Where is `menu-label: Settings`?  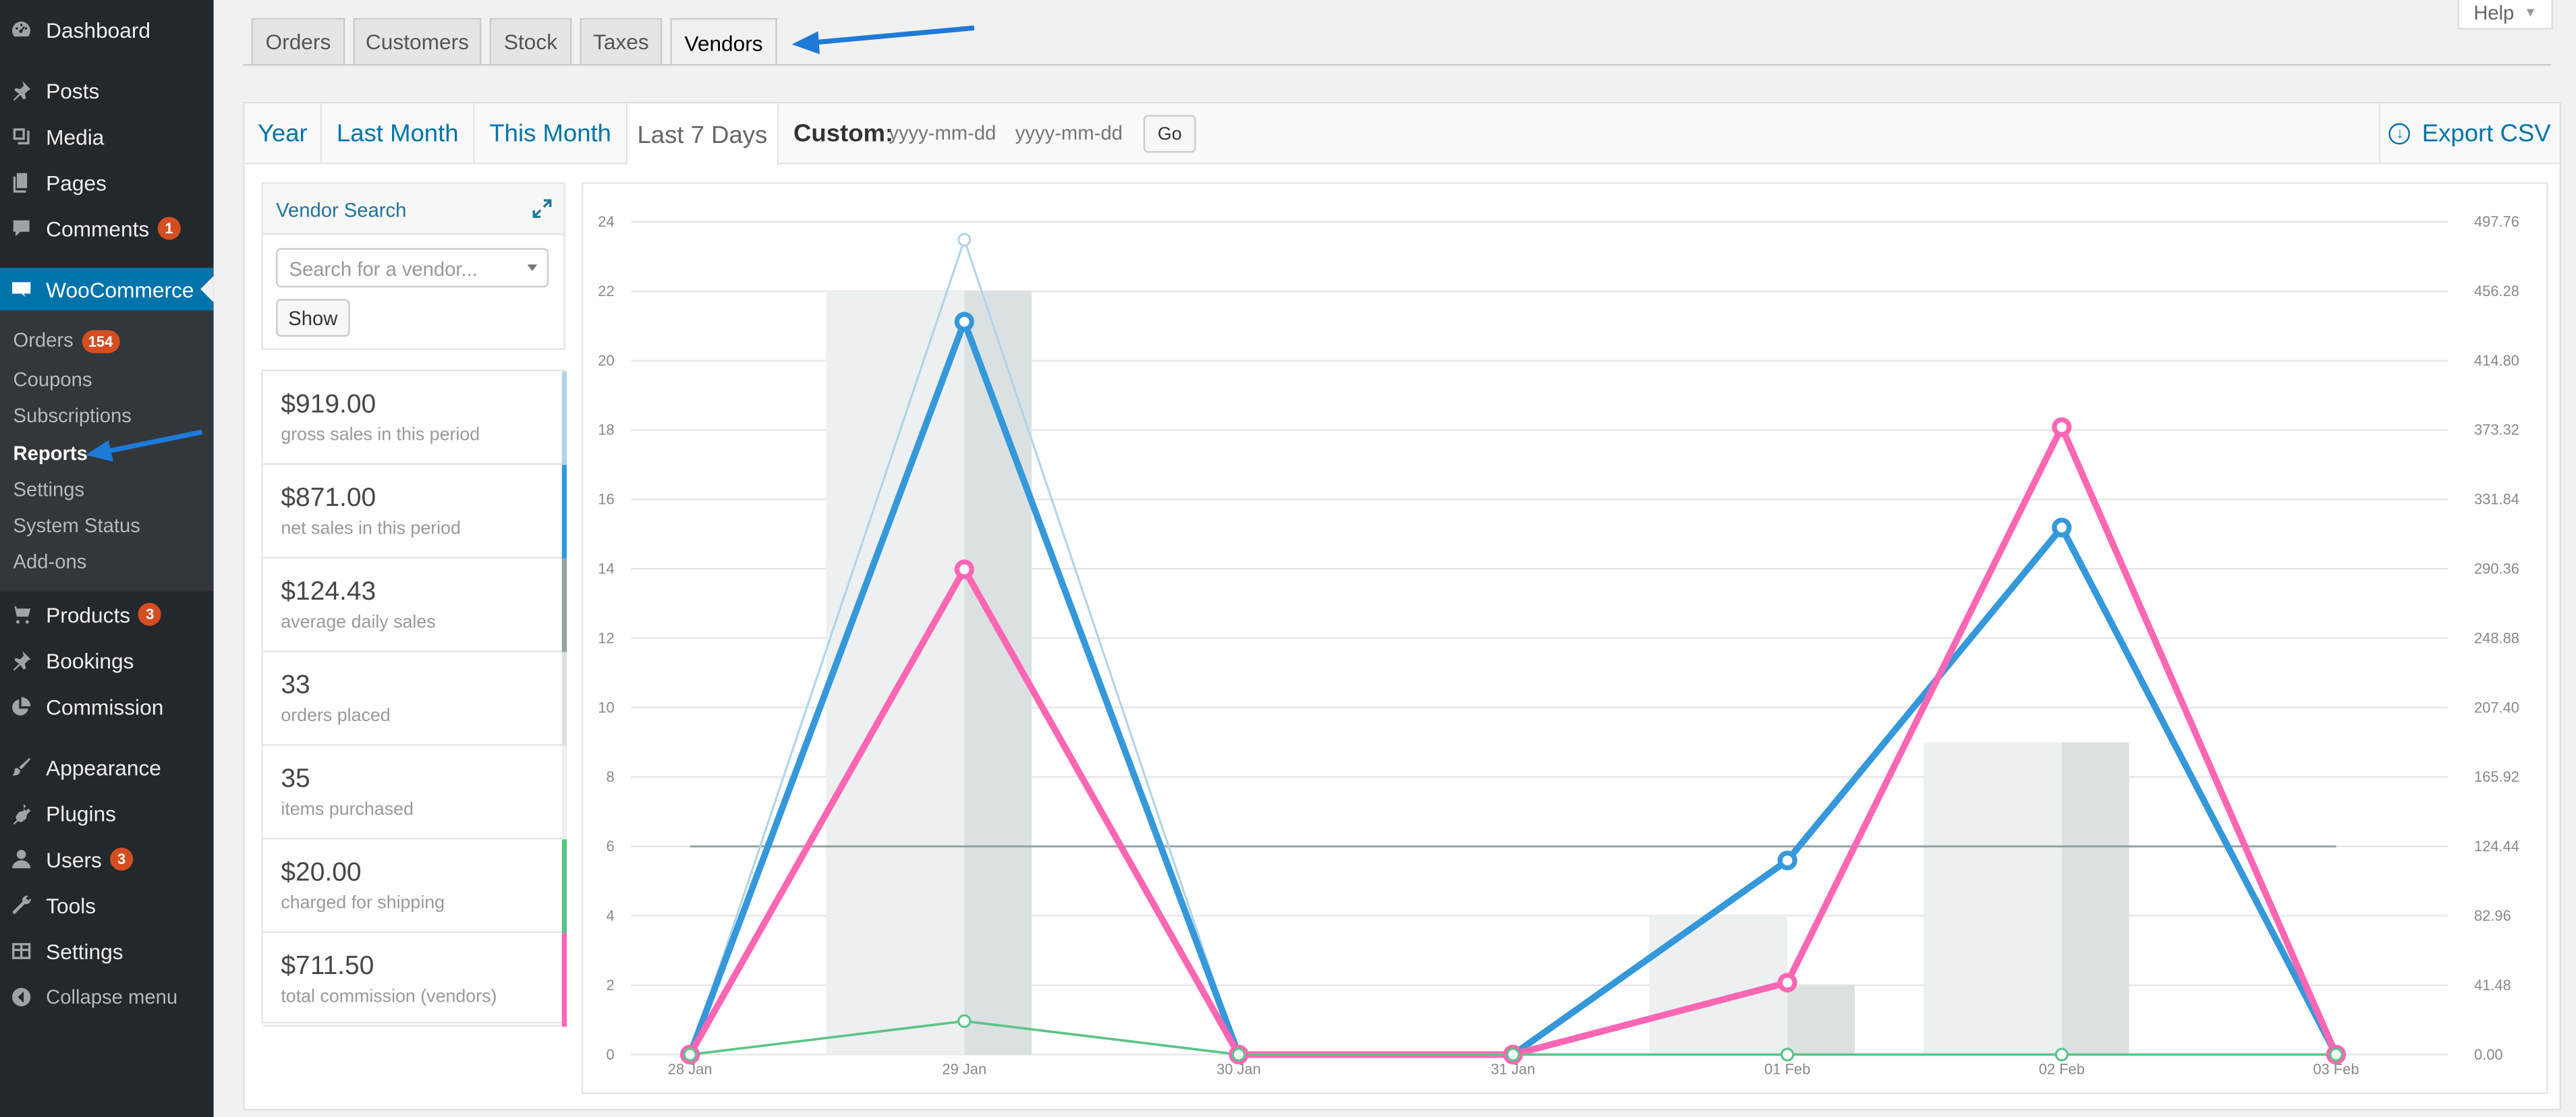 menu-label: Settings is located at coordinates (84, 951).